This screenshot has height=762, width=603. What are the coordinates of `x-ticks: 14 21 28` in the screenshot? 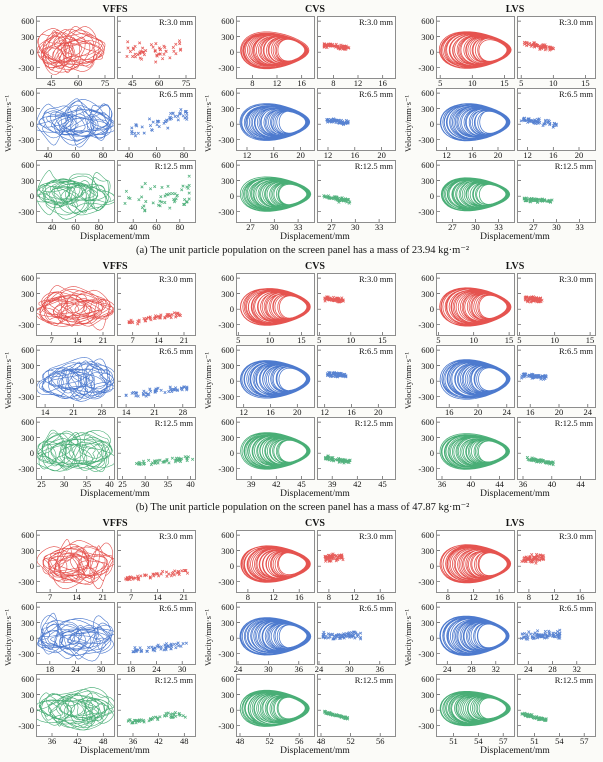 It's located at (156, 412).